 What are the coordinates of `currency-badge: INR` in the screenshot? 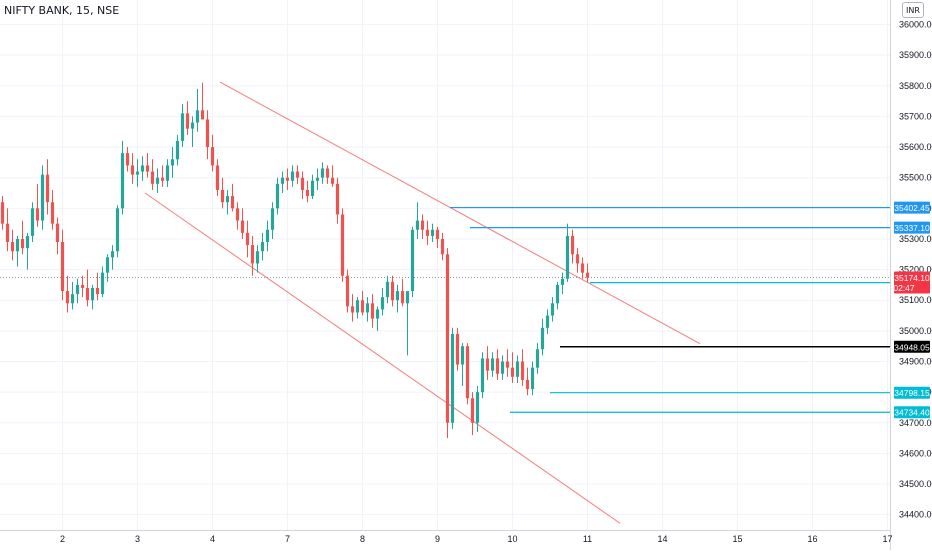 It's located at (913, 10).